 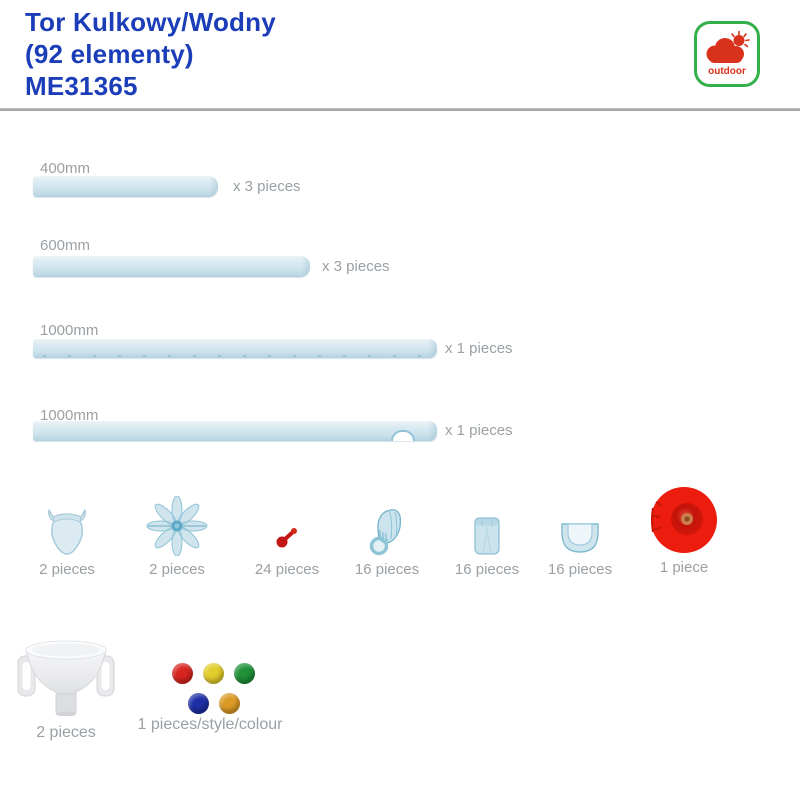 I want to click on part-hook-clip: 16 pieces, so click(x=387, y=537).